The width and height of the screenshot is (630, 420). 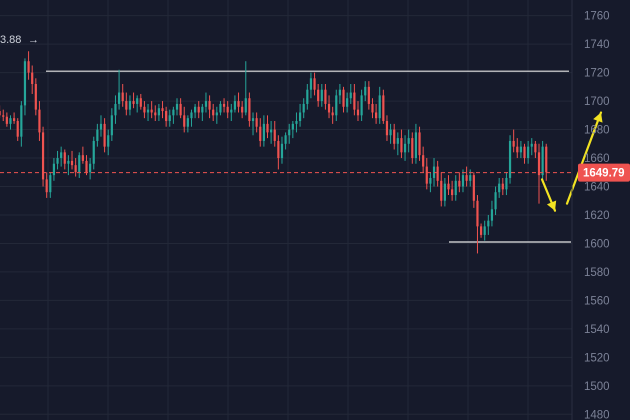 What do you see at coordinates (19, 40) in the screenshot?
I see `high-marker: 3.88 →` at bounding box center [19, 40].